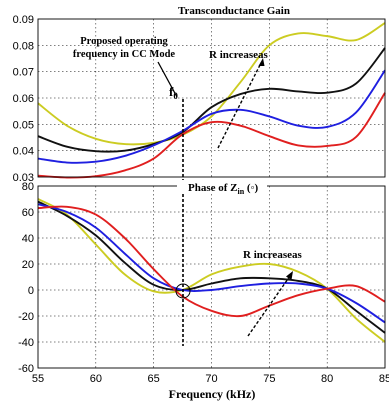 This screenshot has width=389, height=403. I want to click on phase-x-tick-label: 80, so click(327, 379).